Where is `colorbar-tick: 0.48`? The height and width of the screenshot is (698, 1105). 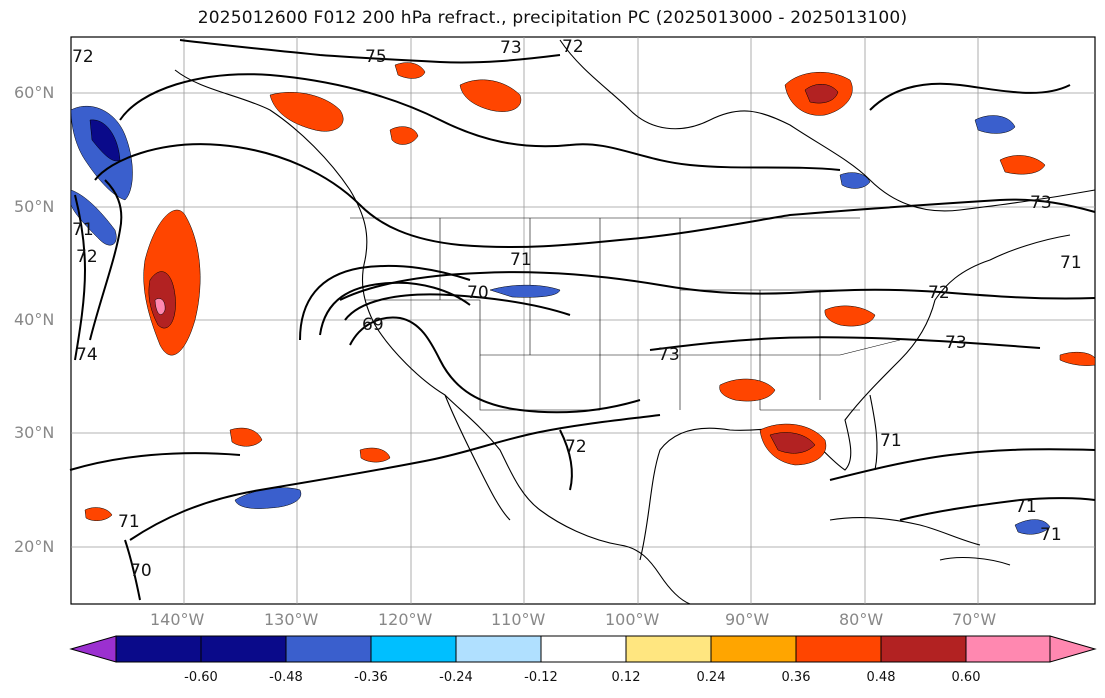
colorbar-tick: 0.48 is located at coordinates (881, 677).